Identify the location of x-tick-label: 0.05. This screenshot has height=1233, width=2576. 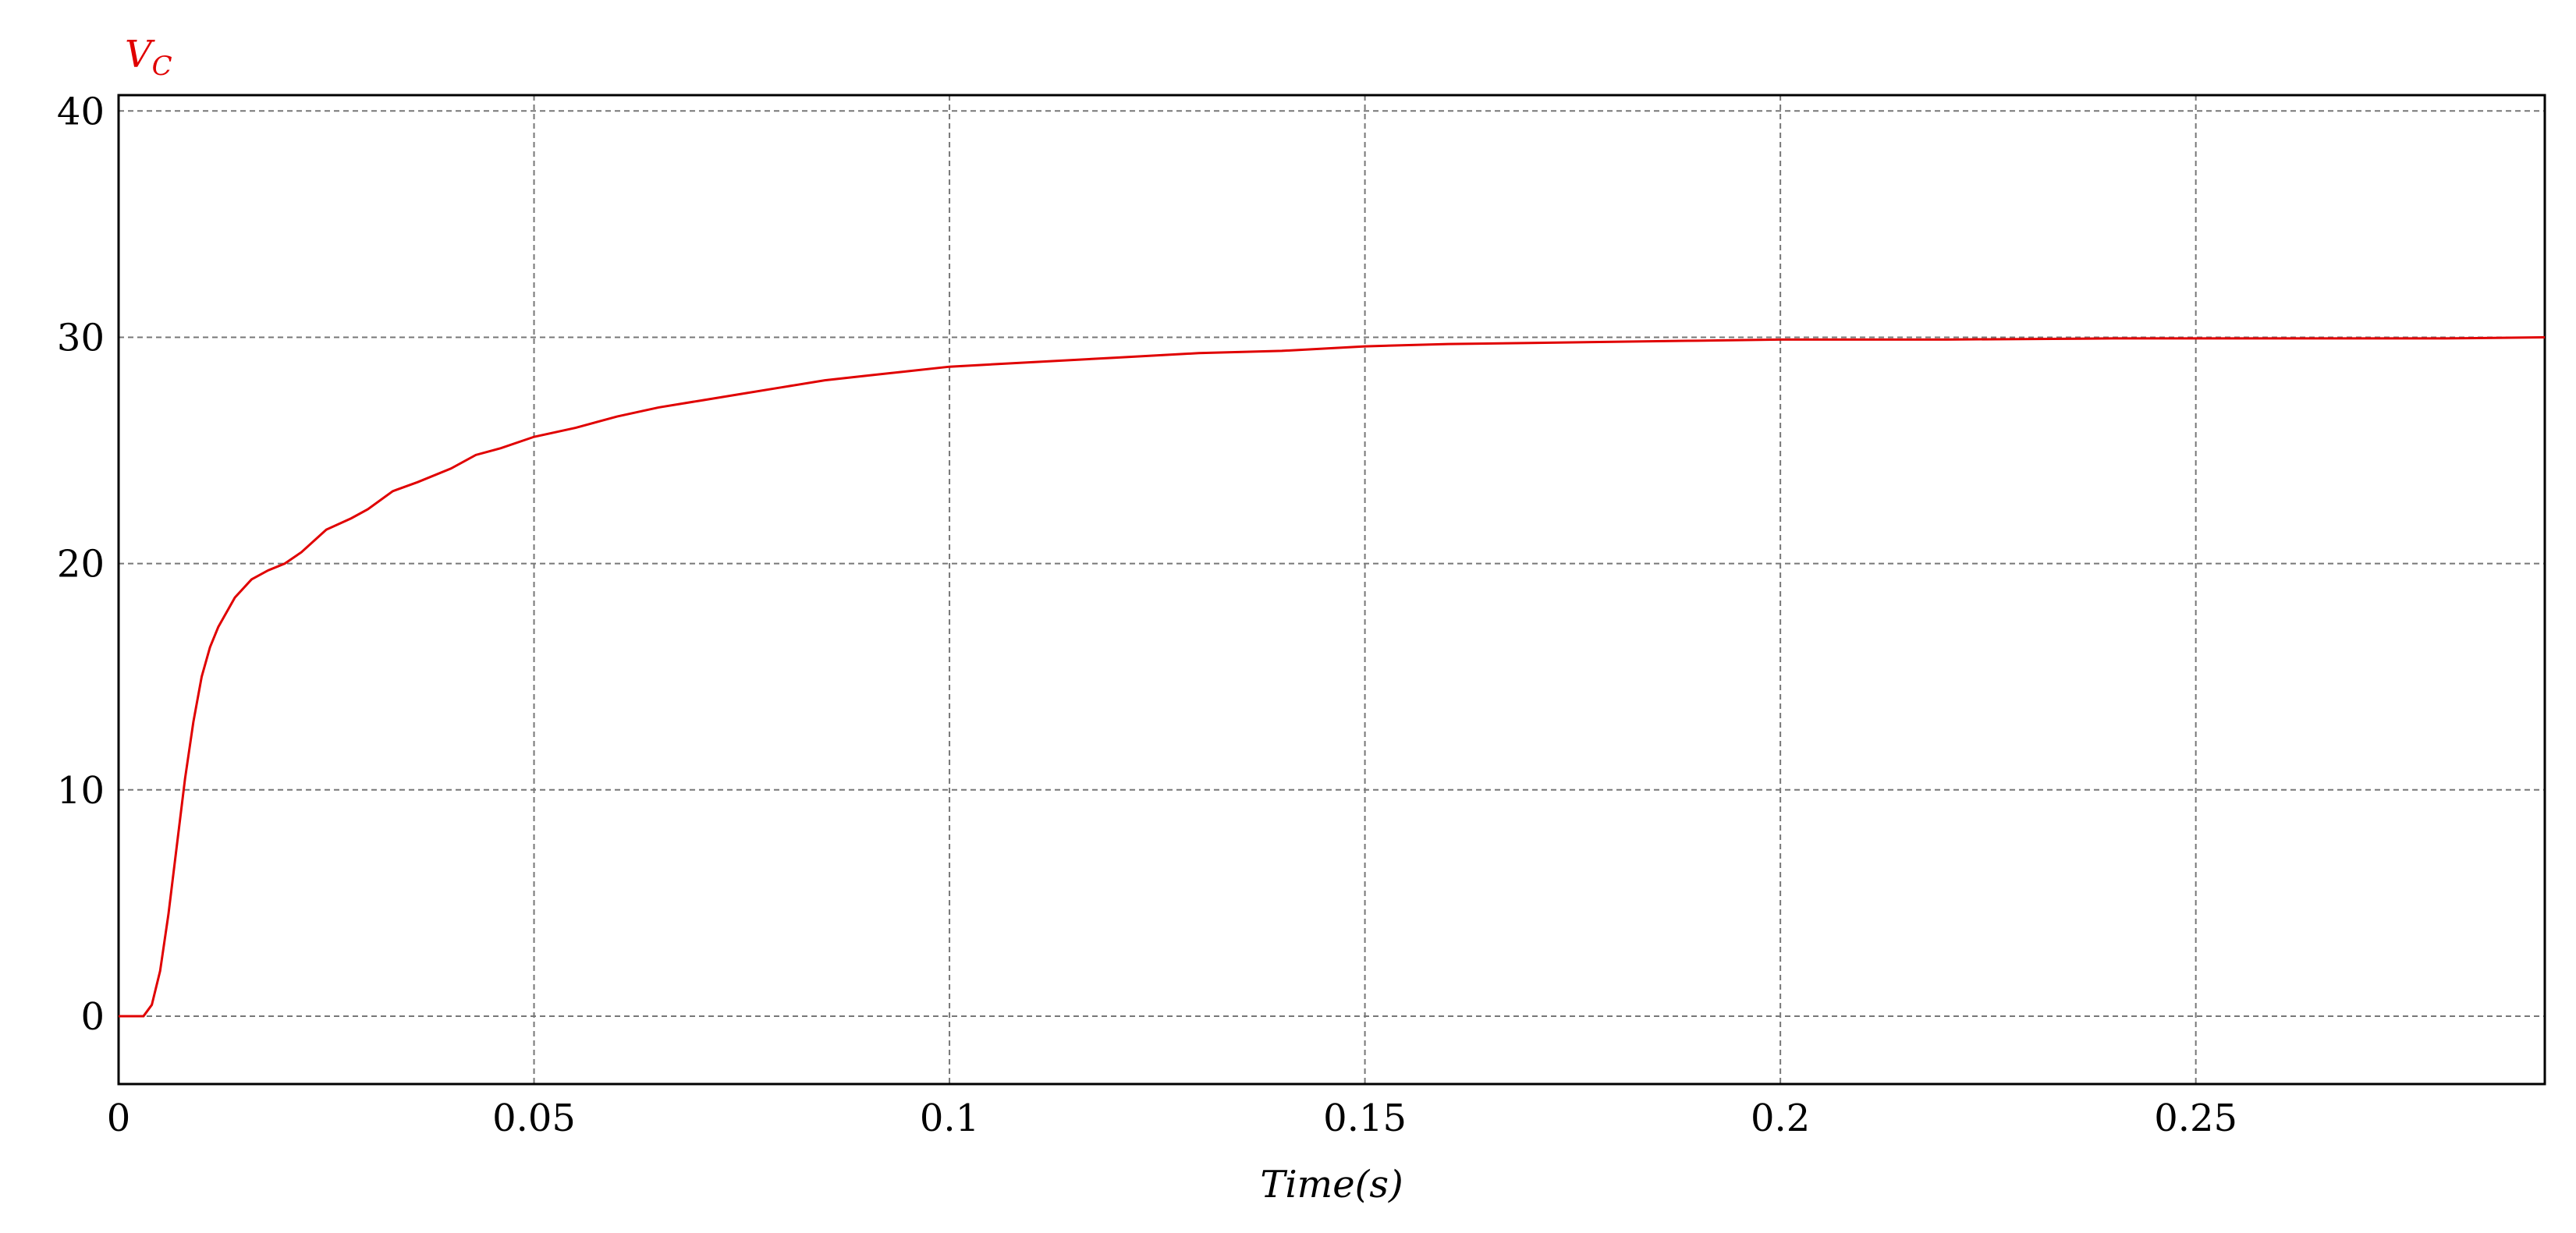
(534, 1118).